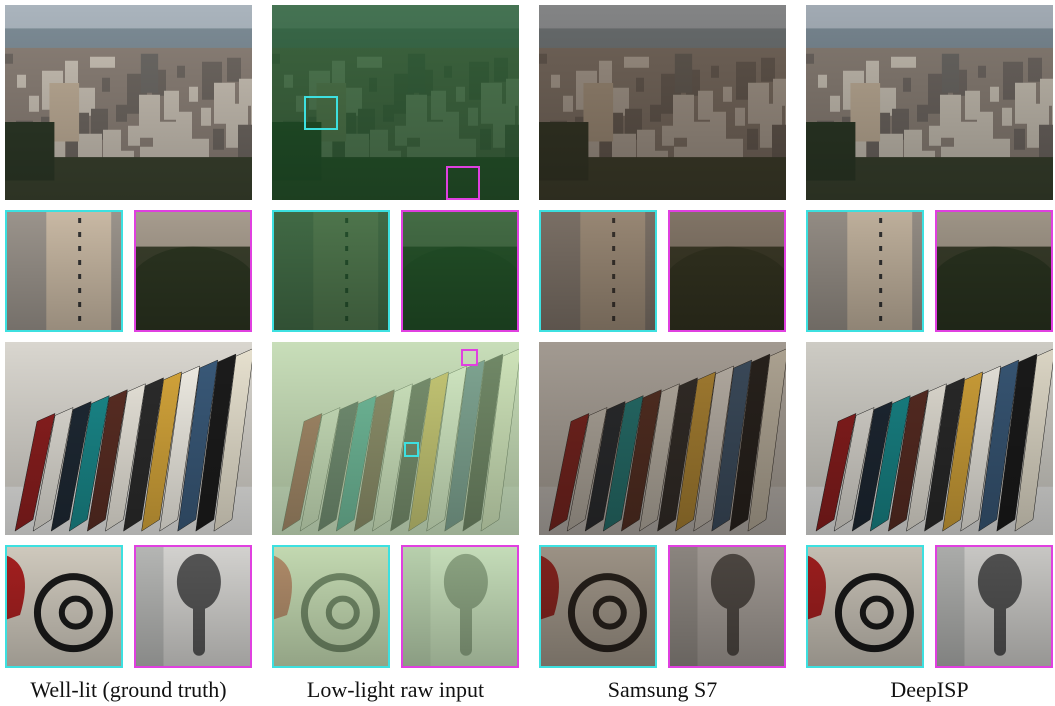 Image resolution: width=1055 pixels, height=706 pixels. I want to click on caption: Samsung S7, so click(662, 689).